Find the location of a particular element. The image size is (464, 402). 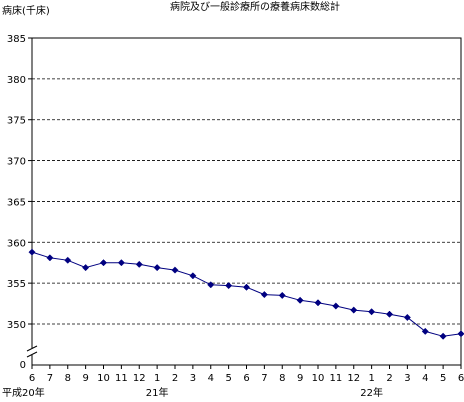

x-year-label: 平成20年 is located at coordinates (23, 392).